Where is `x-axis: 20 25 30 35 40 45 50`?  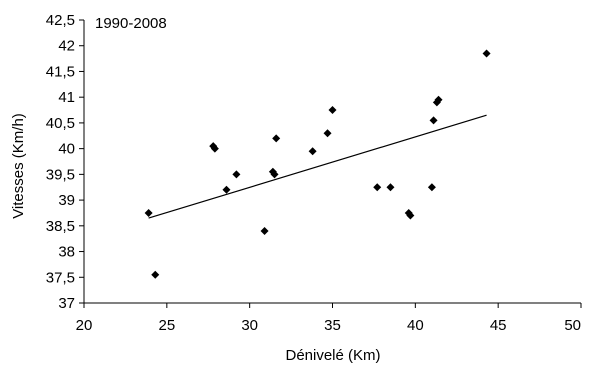
x-axis: 20 25 30 35 40 45 50 is located at coordinates (329, 318).